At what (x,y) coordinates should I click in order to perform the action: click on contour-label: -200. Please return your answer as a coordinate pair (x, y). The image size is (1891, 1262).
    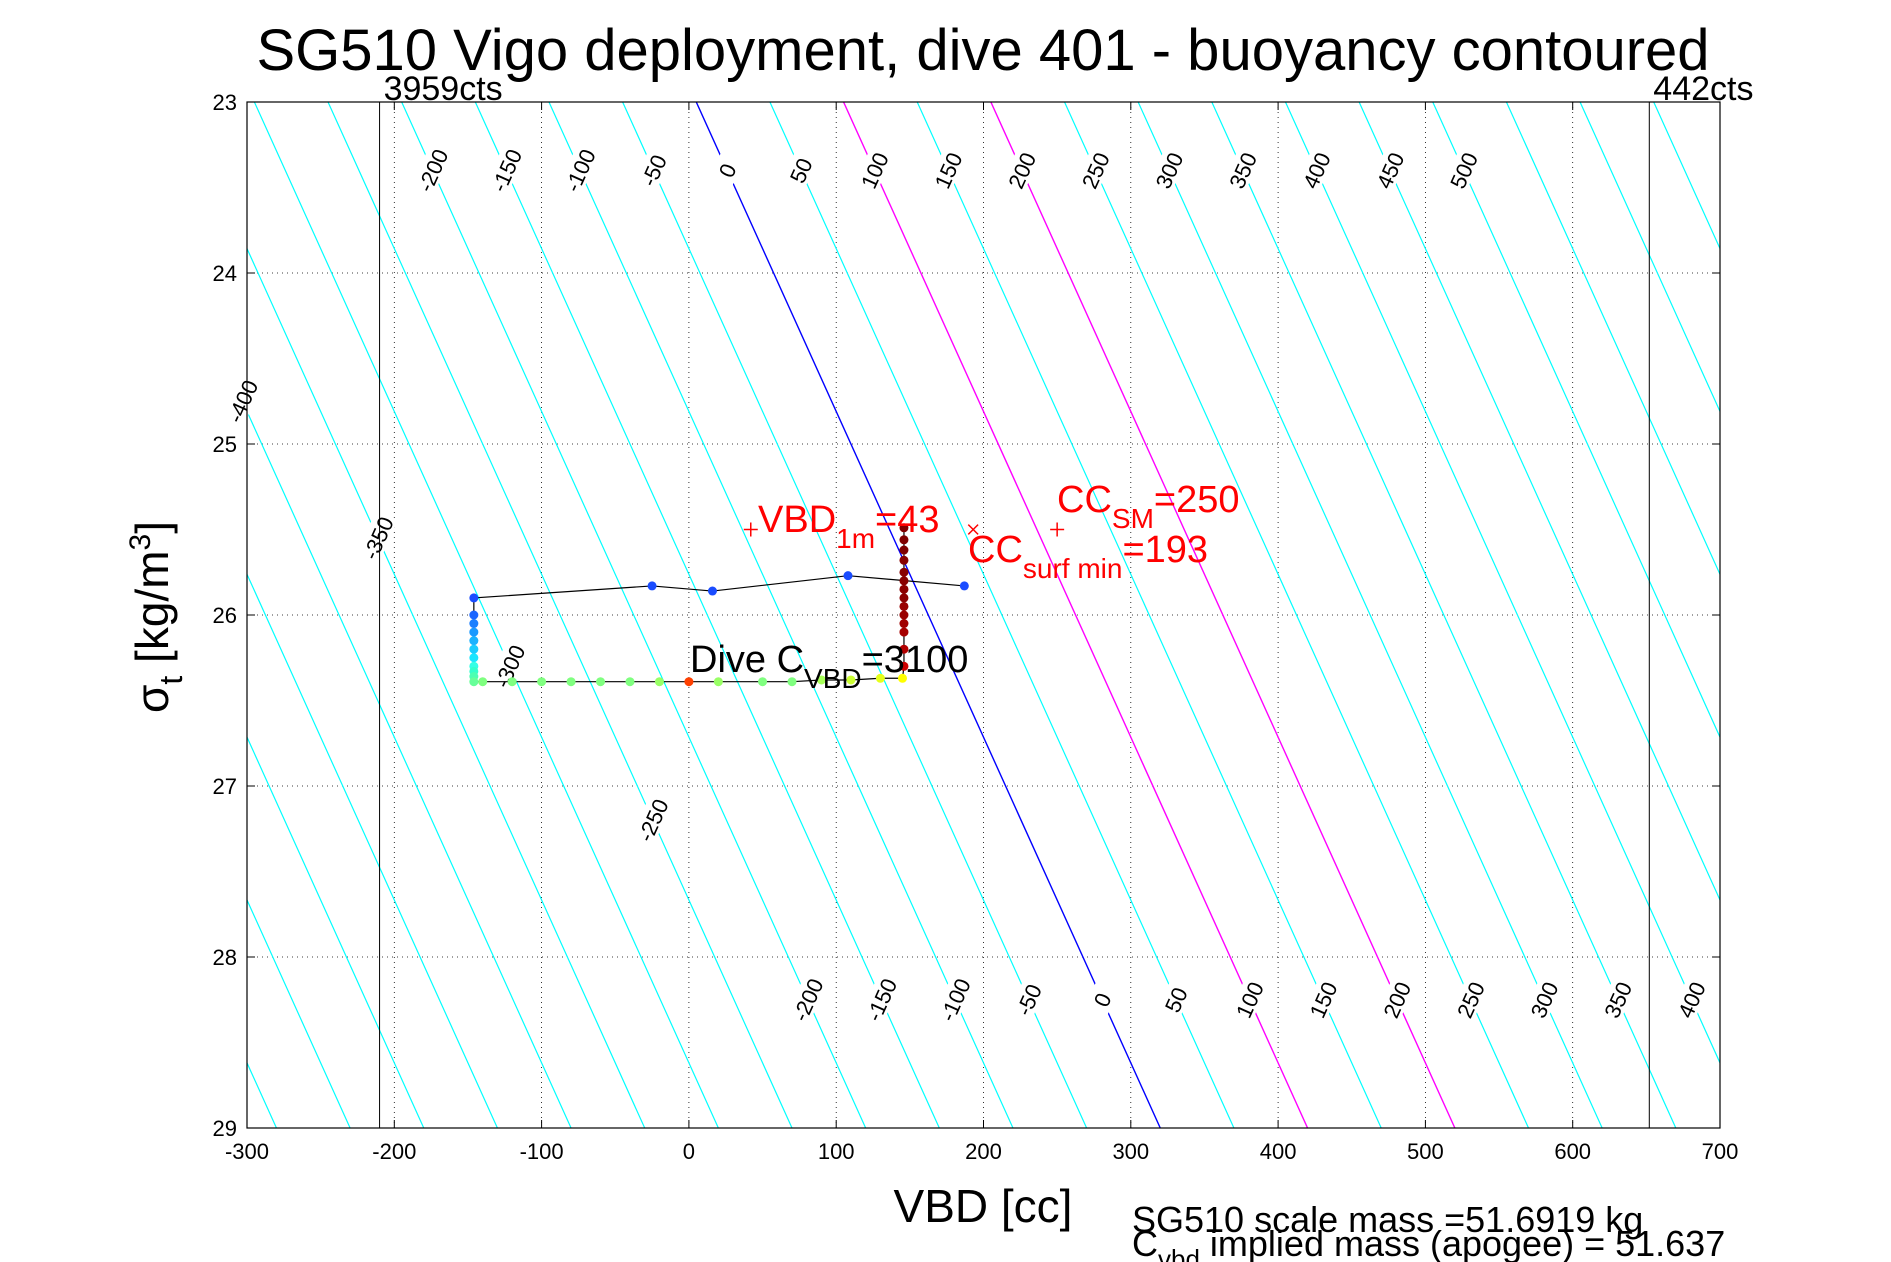
    Looking at the image, I should click on (807, 999).